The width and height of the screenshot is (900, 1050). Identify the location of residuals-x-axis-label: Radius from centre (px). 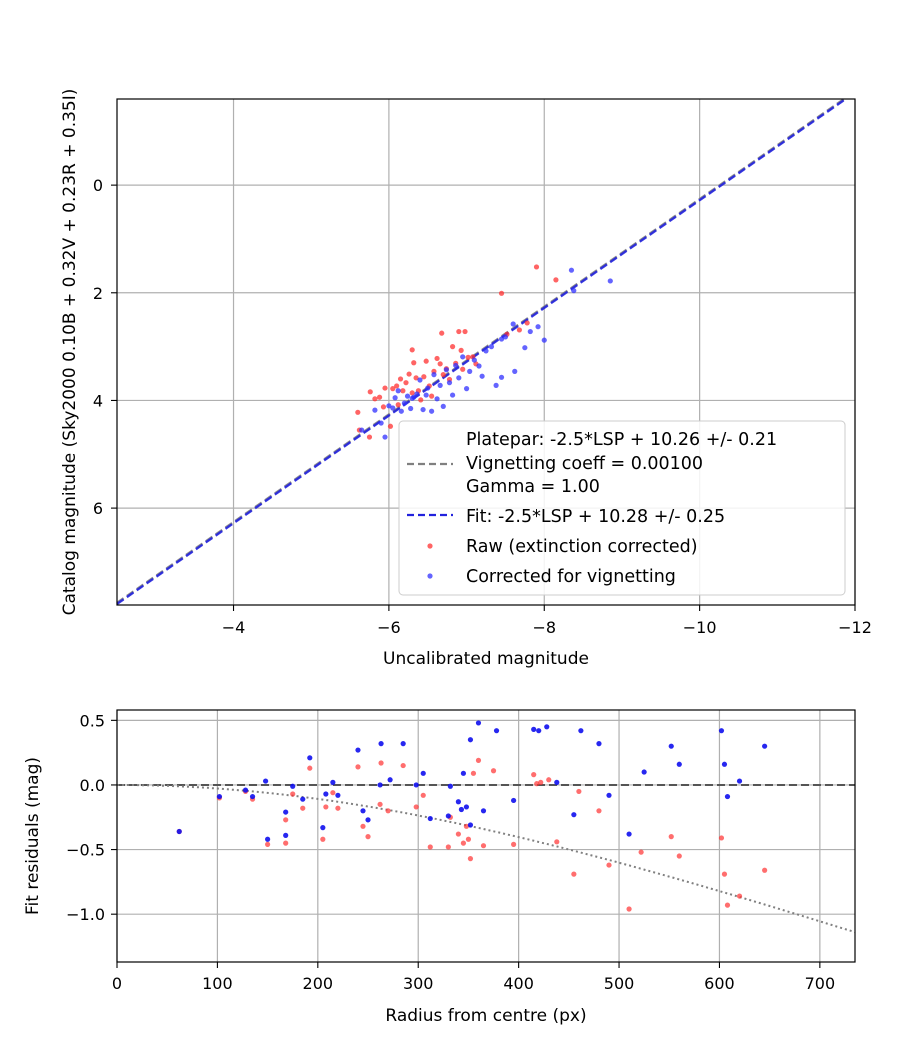
(485, 1016).